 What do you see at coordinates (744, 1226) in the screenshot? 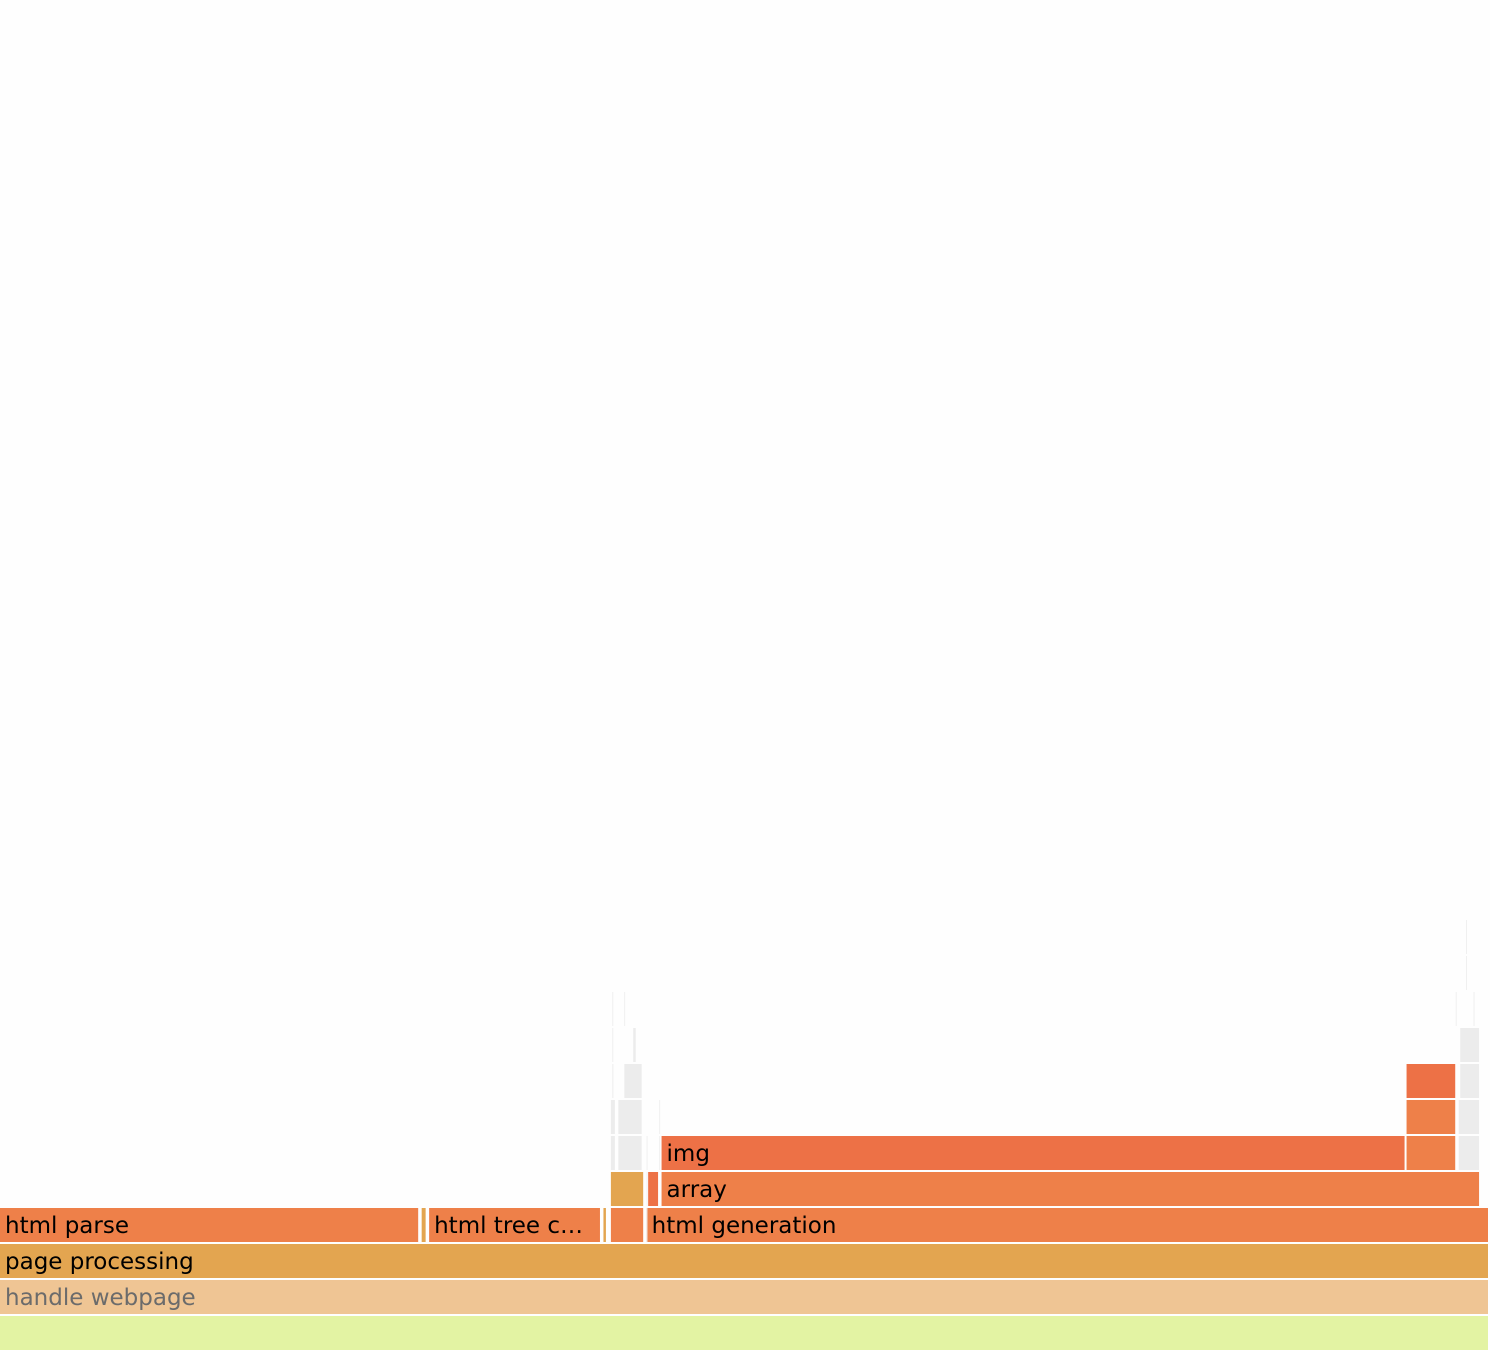
I see `frame-label-html-generation: html generation` at bounding box center [744, 1226].